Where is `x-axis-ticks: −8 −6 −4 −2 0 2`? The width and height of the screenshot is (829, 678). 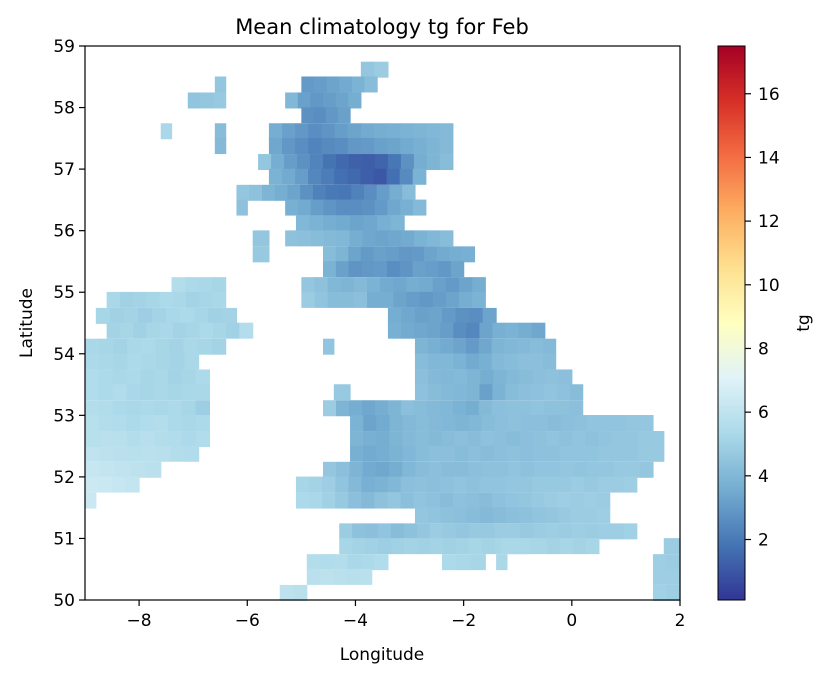
x-axis-ticks: −8 −6 −4 −2 0 2 is located at coordinates (406, 615).